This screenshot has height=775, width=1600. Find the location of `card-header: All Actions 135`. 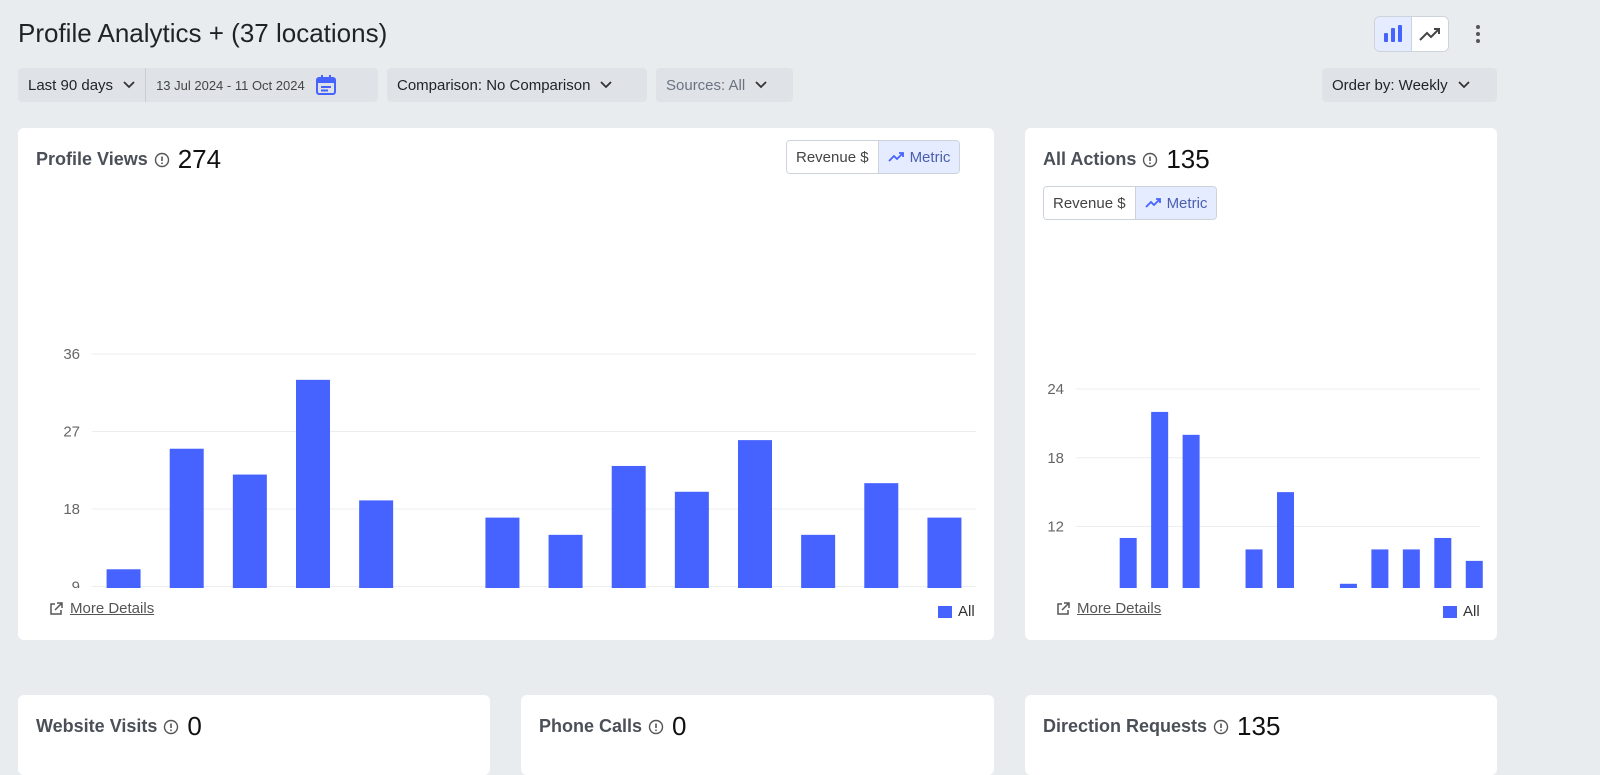

card-header: All Actions 135 is located at coordinates (1126, 159).